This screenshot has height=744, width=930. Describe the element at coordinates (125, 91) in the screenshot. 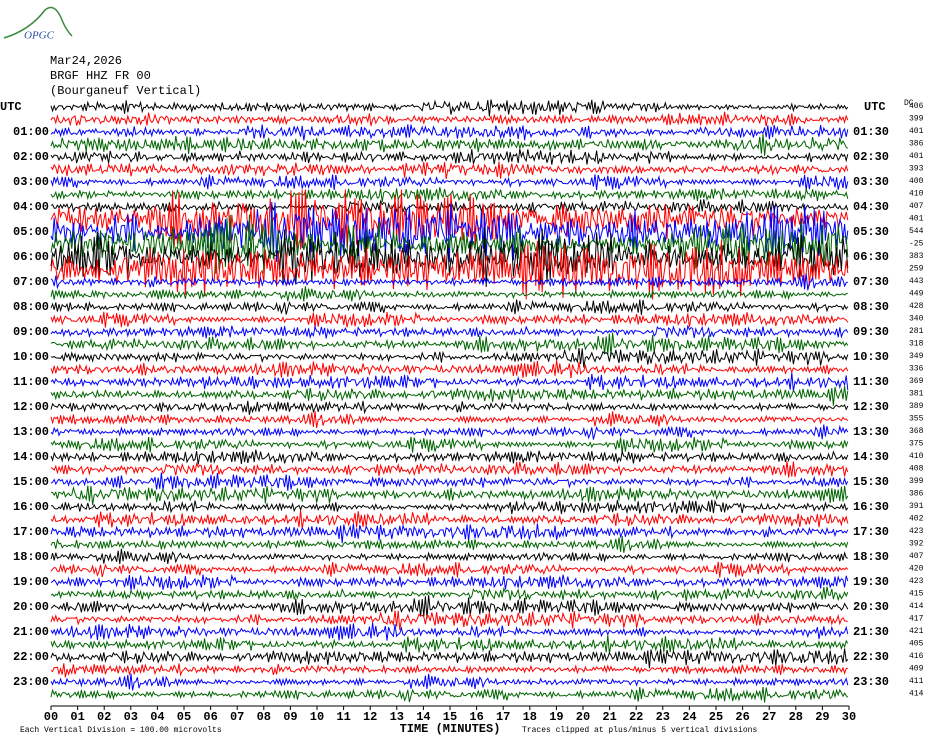

I see `title-line: (Bourganeuf Vertical)` at that location.